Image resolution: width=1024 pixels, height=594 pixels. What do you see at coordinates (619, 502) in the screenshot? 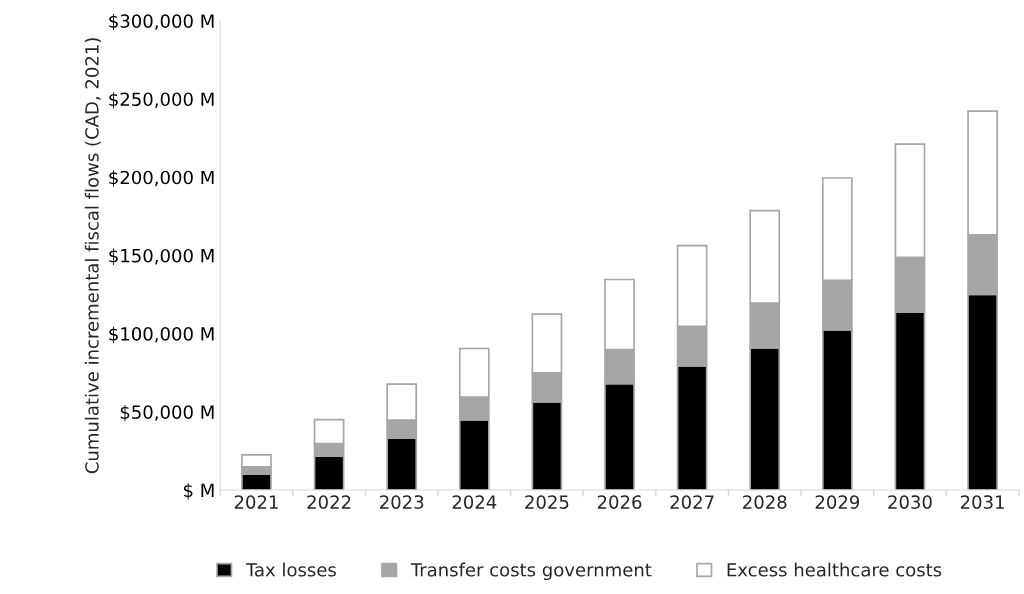
I see `x-tick-label: 2026` at bounding box center [619, 502].